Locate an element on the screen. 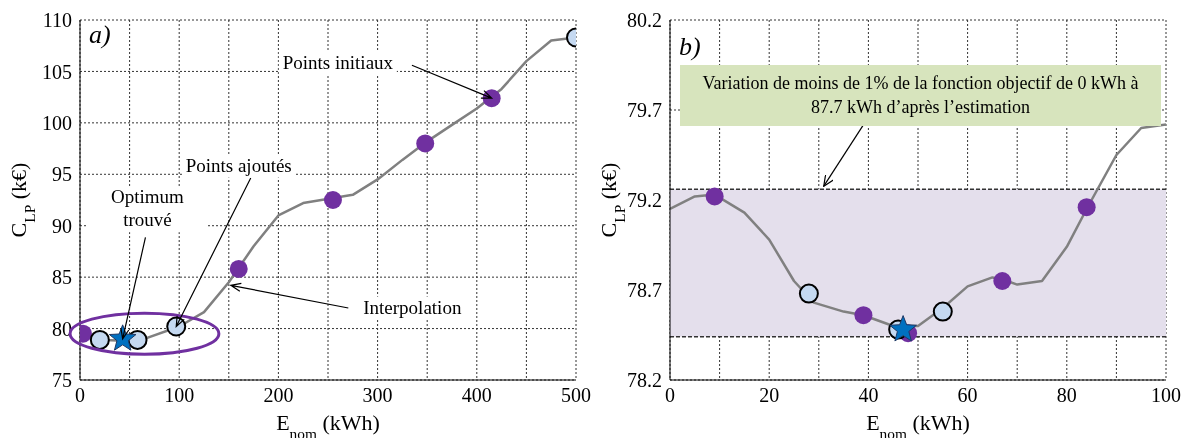  y-tick-label: 80.2 is located at coordinates (644, 20).